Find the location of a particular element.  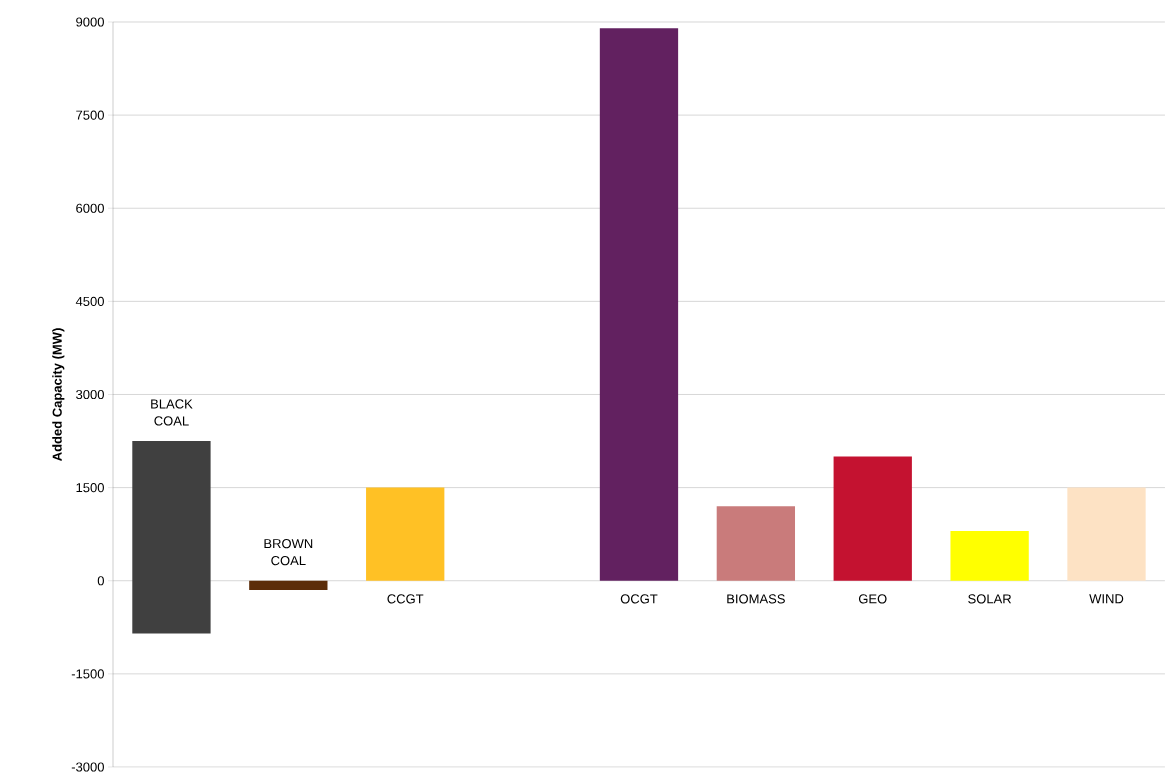

y-tick-label: 0 is located at coordinates (100, 581).